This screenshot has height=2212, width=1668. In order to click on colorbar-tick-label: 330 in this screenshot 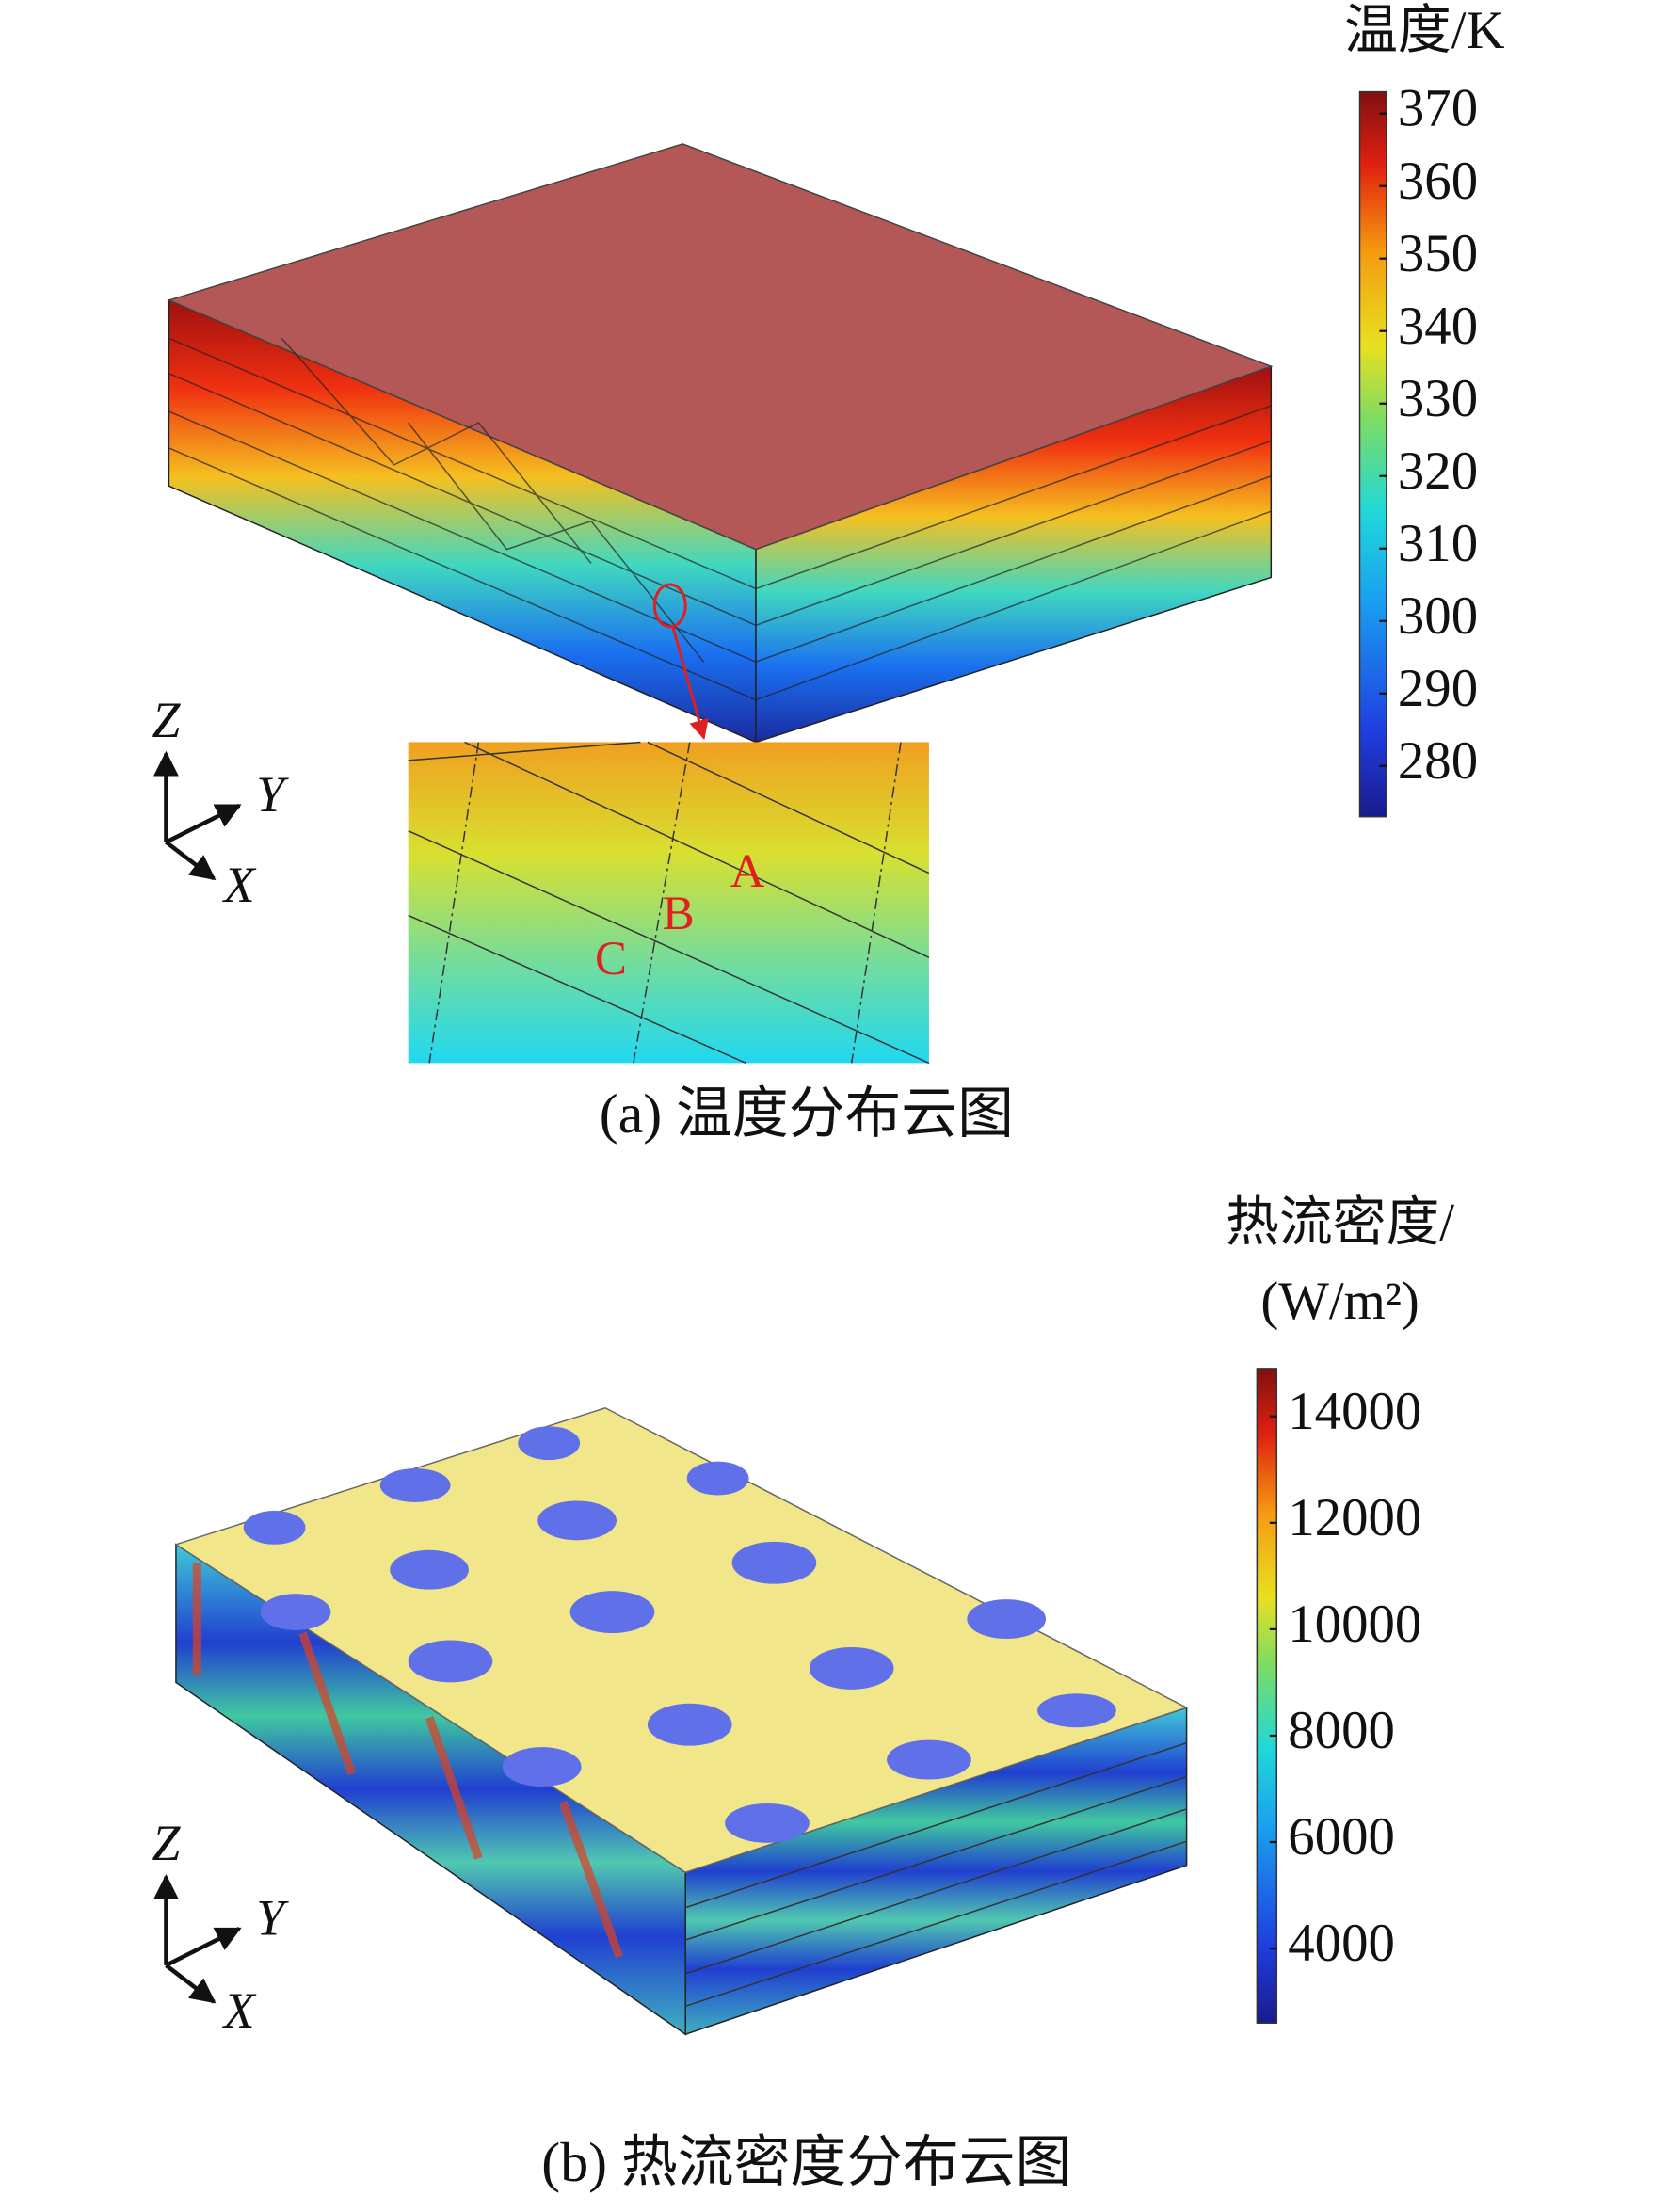, I will do `click(1438, 398)`.